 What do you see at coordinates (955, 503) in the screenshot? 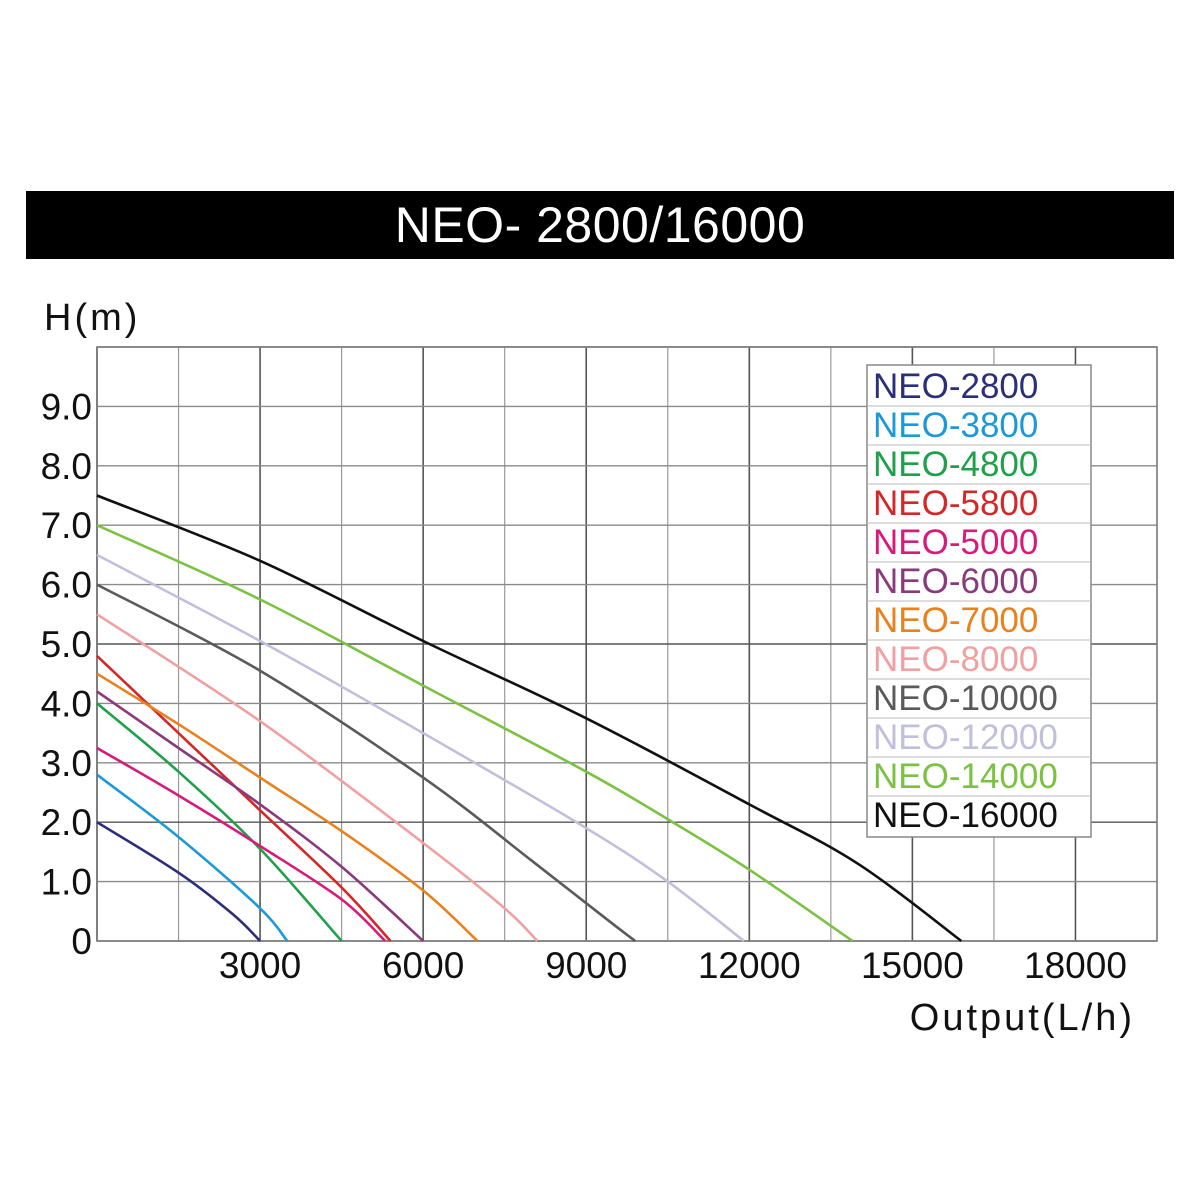
I see `legend-entry: NEO-5800` at bounding box center [955, 503].